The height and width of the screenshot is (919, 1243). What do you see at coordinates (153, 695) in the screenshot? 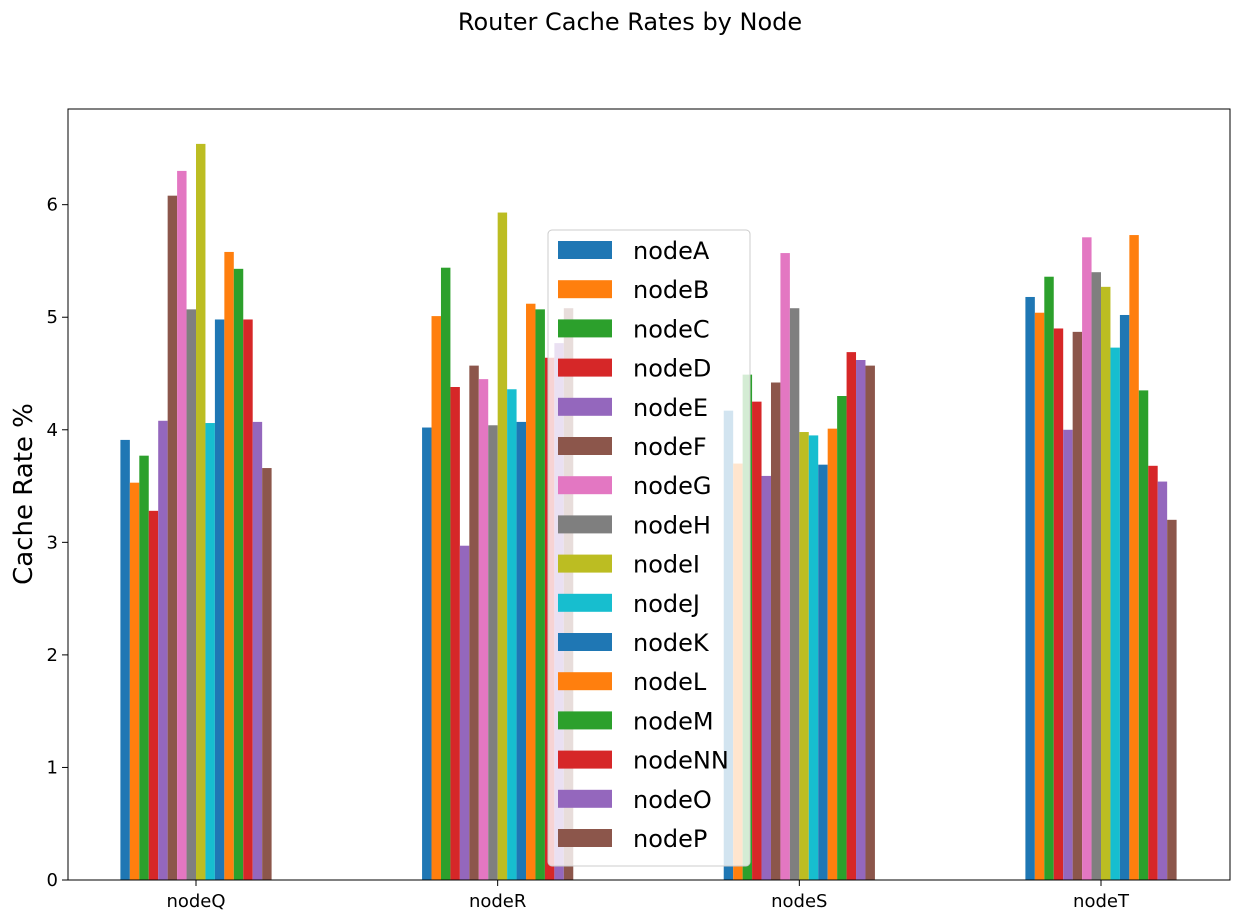
I see `bar-nodeD-nodeQ` at bounding box center [153, 695].